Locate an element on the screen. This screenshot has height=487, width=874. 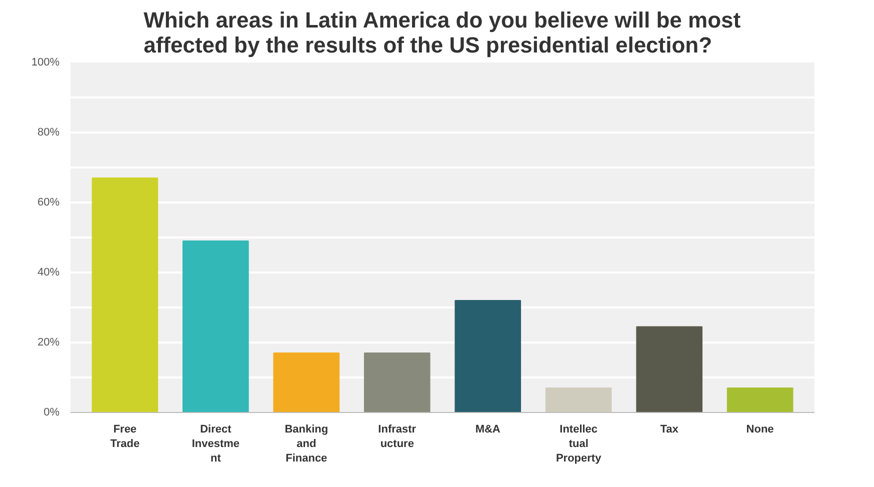
x-tick-label: Intellec tual Property is located at coordinates (579, 444).